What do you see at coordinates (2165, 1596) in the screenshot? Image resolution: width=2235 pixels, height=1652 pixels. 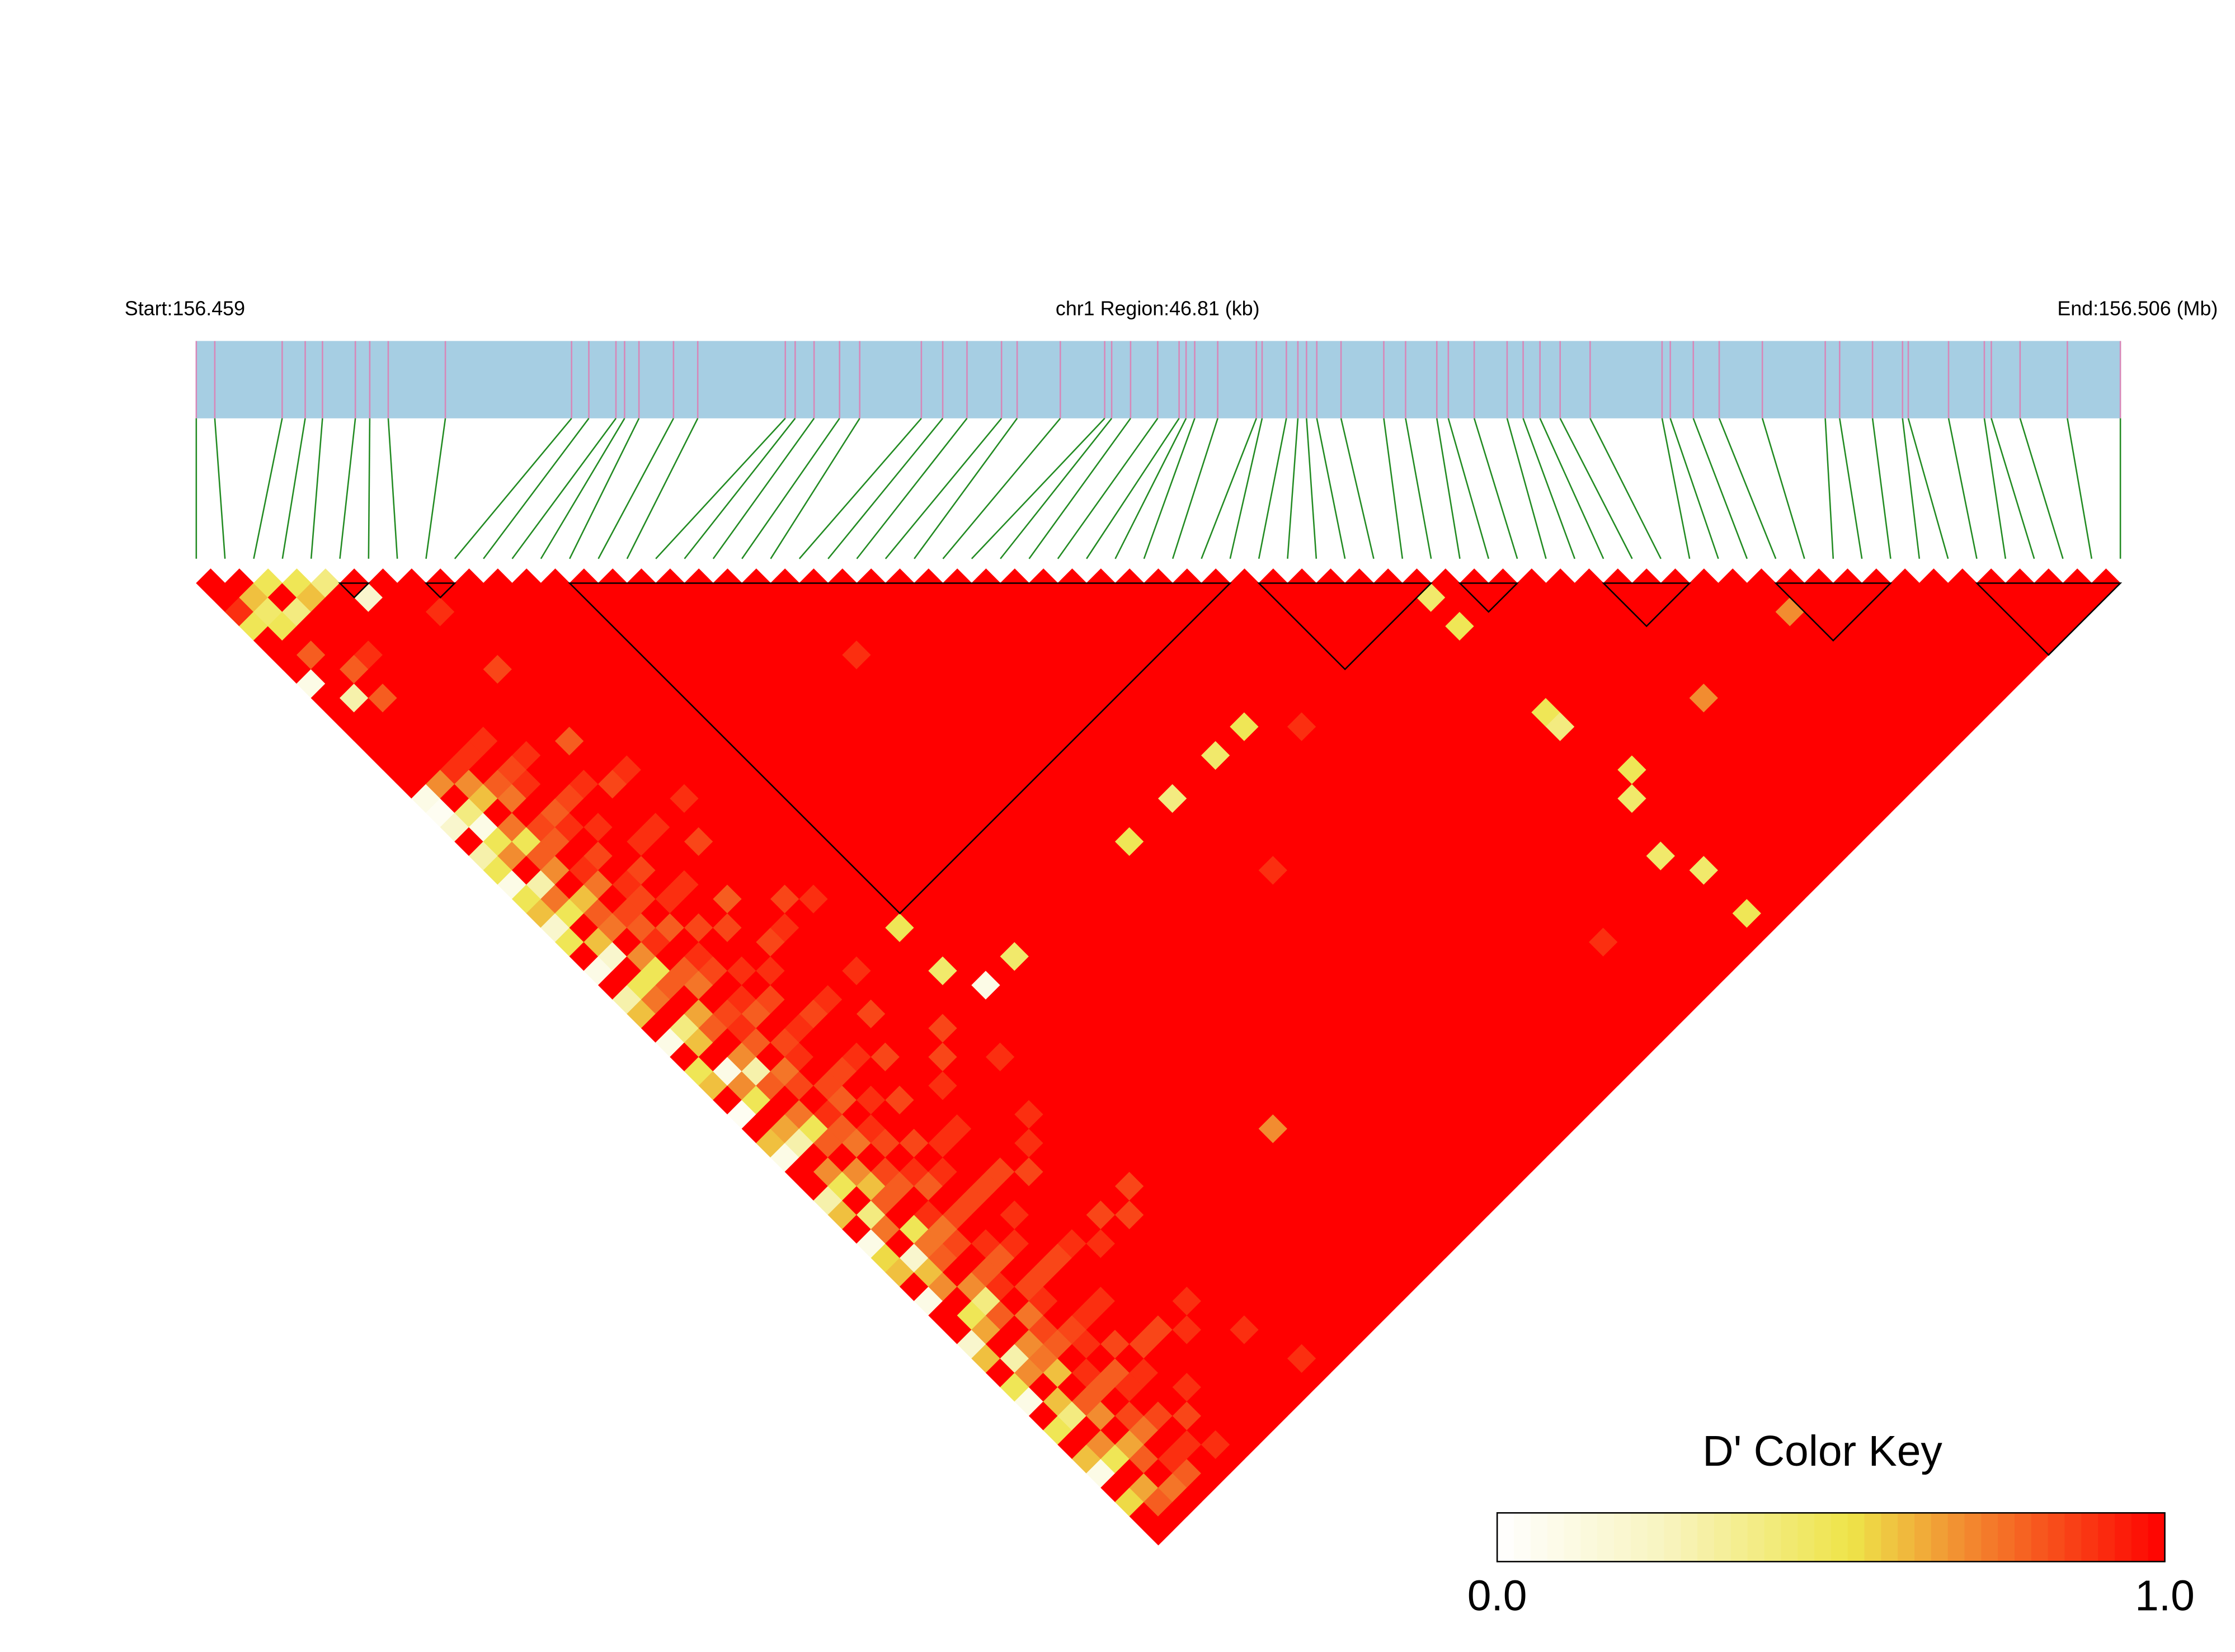 I see `color-key-tick-label: 1.0` at bounding box center [2165, 1596].